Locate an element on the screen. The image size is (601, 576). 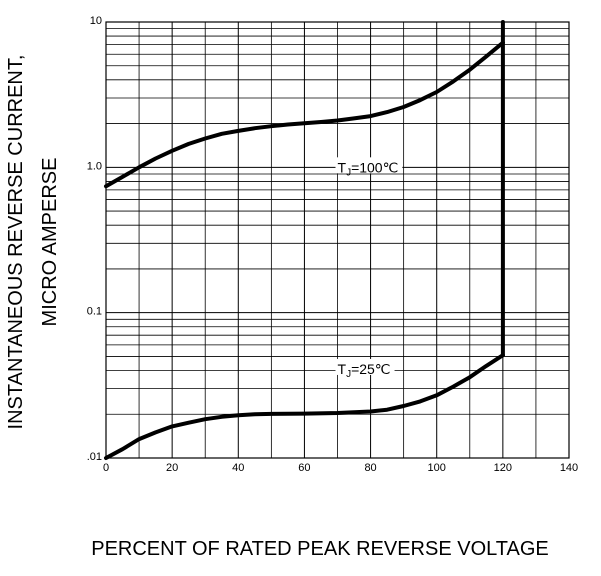
series-label-0: TJ=100℃ is located at coordinates (368, 168).